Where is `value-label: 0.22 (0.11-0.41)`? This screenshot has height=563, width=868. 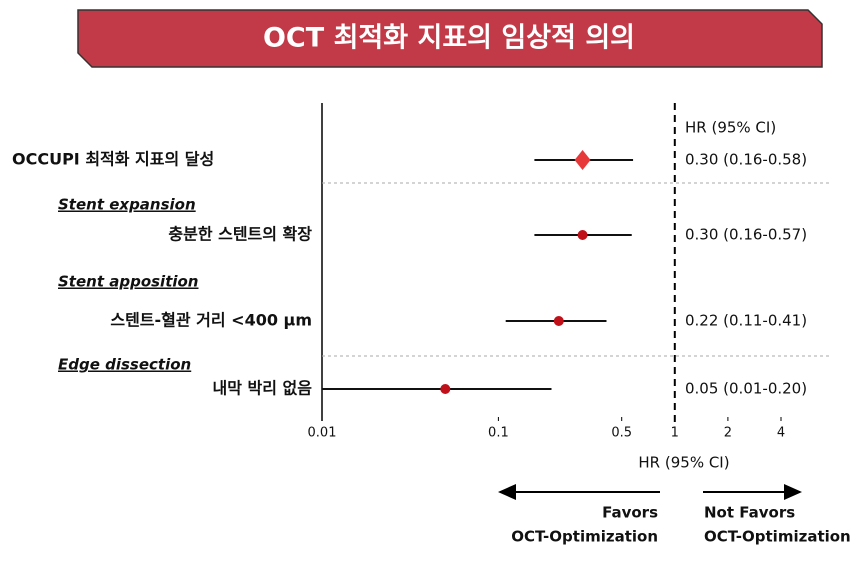
value-label: 0.22 (0.11-0.41) is located at coordinates (746, 321).